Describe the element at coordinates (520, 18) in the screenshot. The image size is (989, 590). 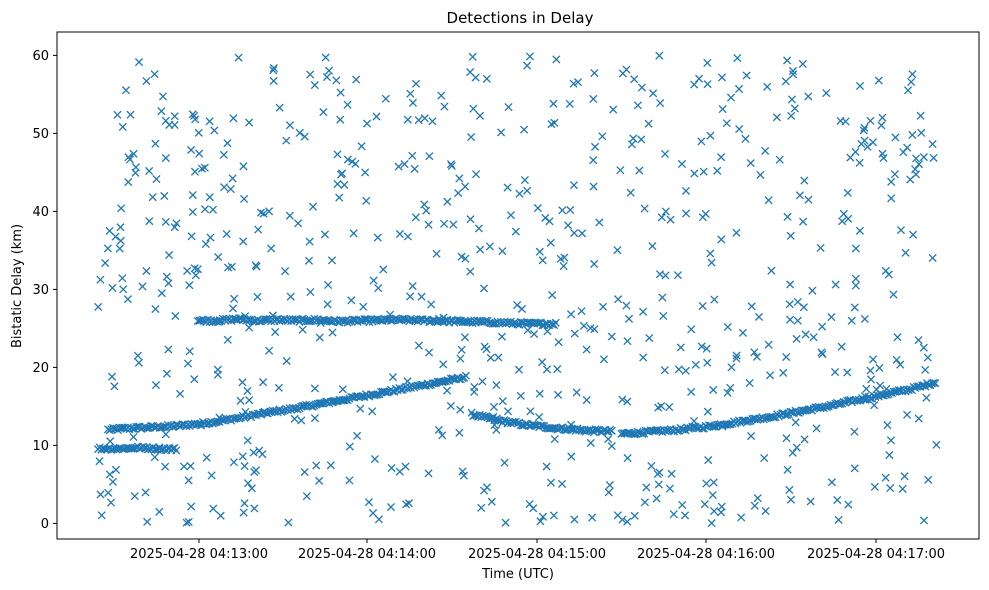
I see `chart-title: Detections in Delay` at that location.